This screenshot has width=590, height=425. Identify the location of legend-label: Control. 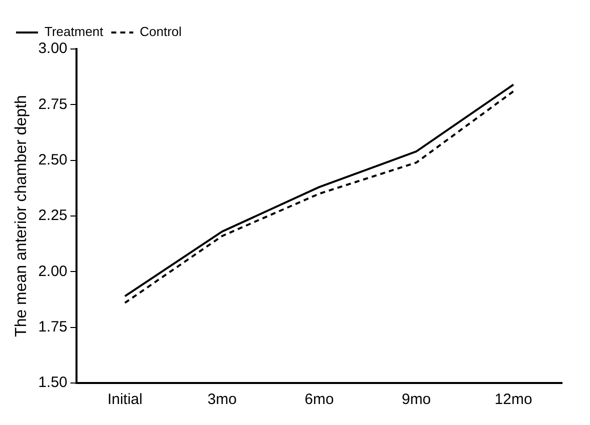
(161, 32).